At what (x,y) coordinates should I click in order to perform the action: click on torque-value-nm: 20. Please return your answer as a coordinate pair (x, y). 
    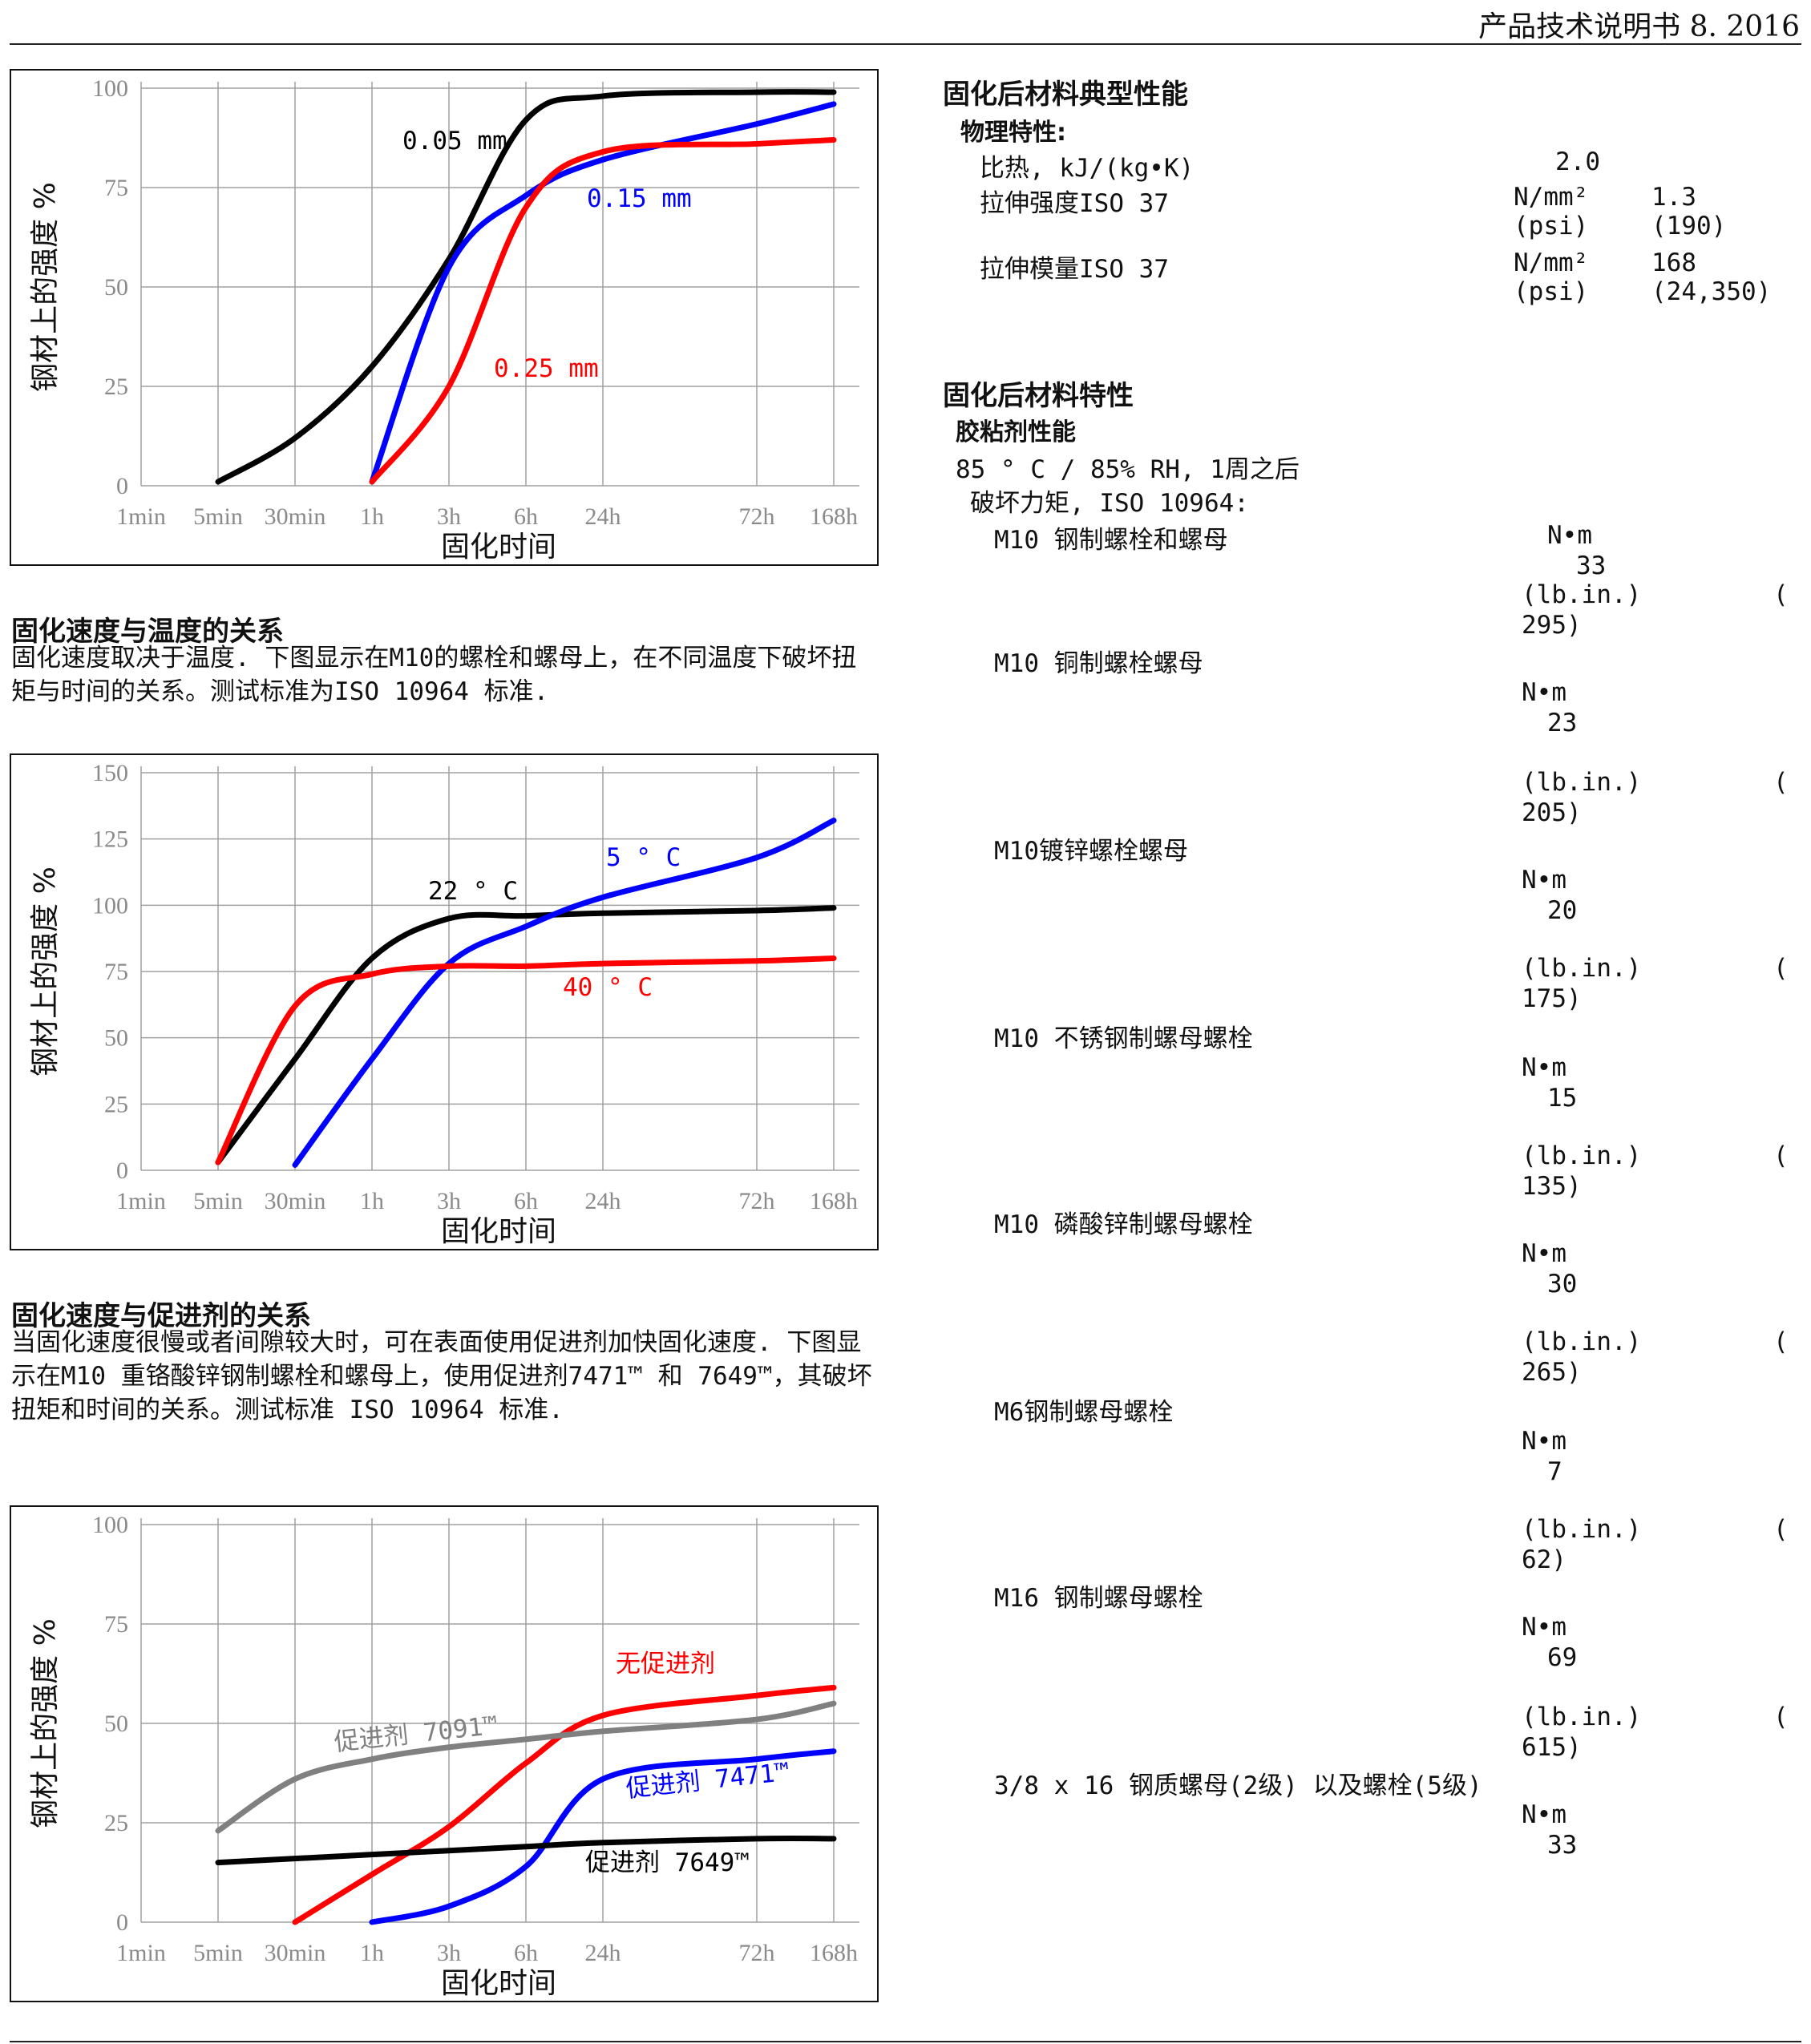
    Looking at the image, I should click on (1563, 910).